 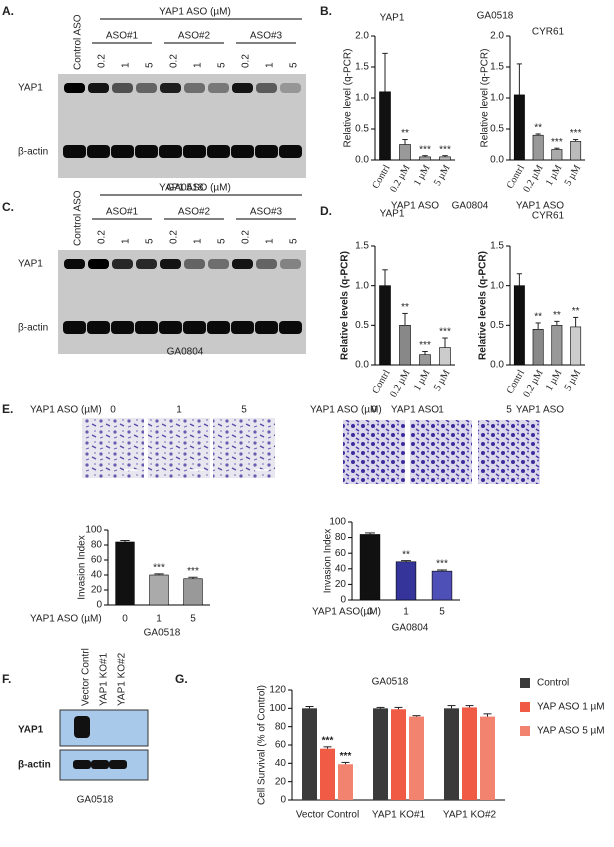 What do you see at coordinates (97, 590) in the screenshot?
I see `y-tick-label: 20` at bounding box center [97, 590].